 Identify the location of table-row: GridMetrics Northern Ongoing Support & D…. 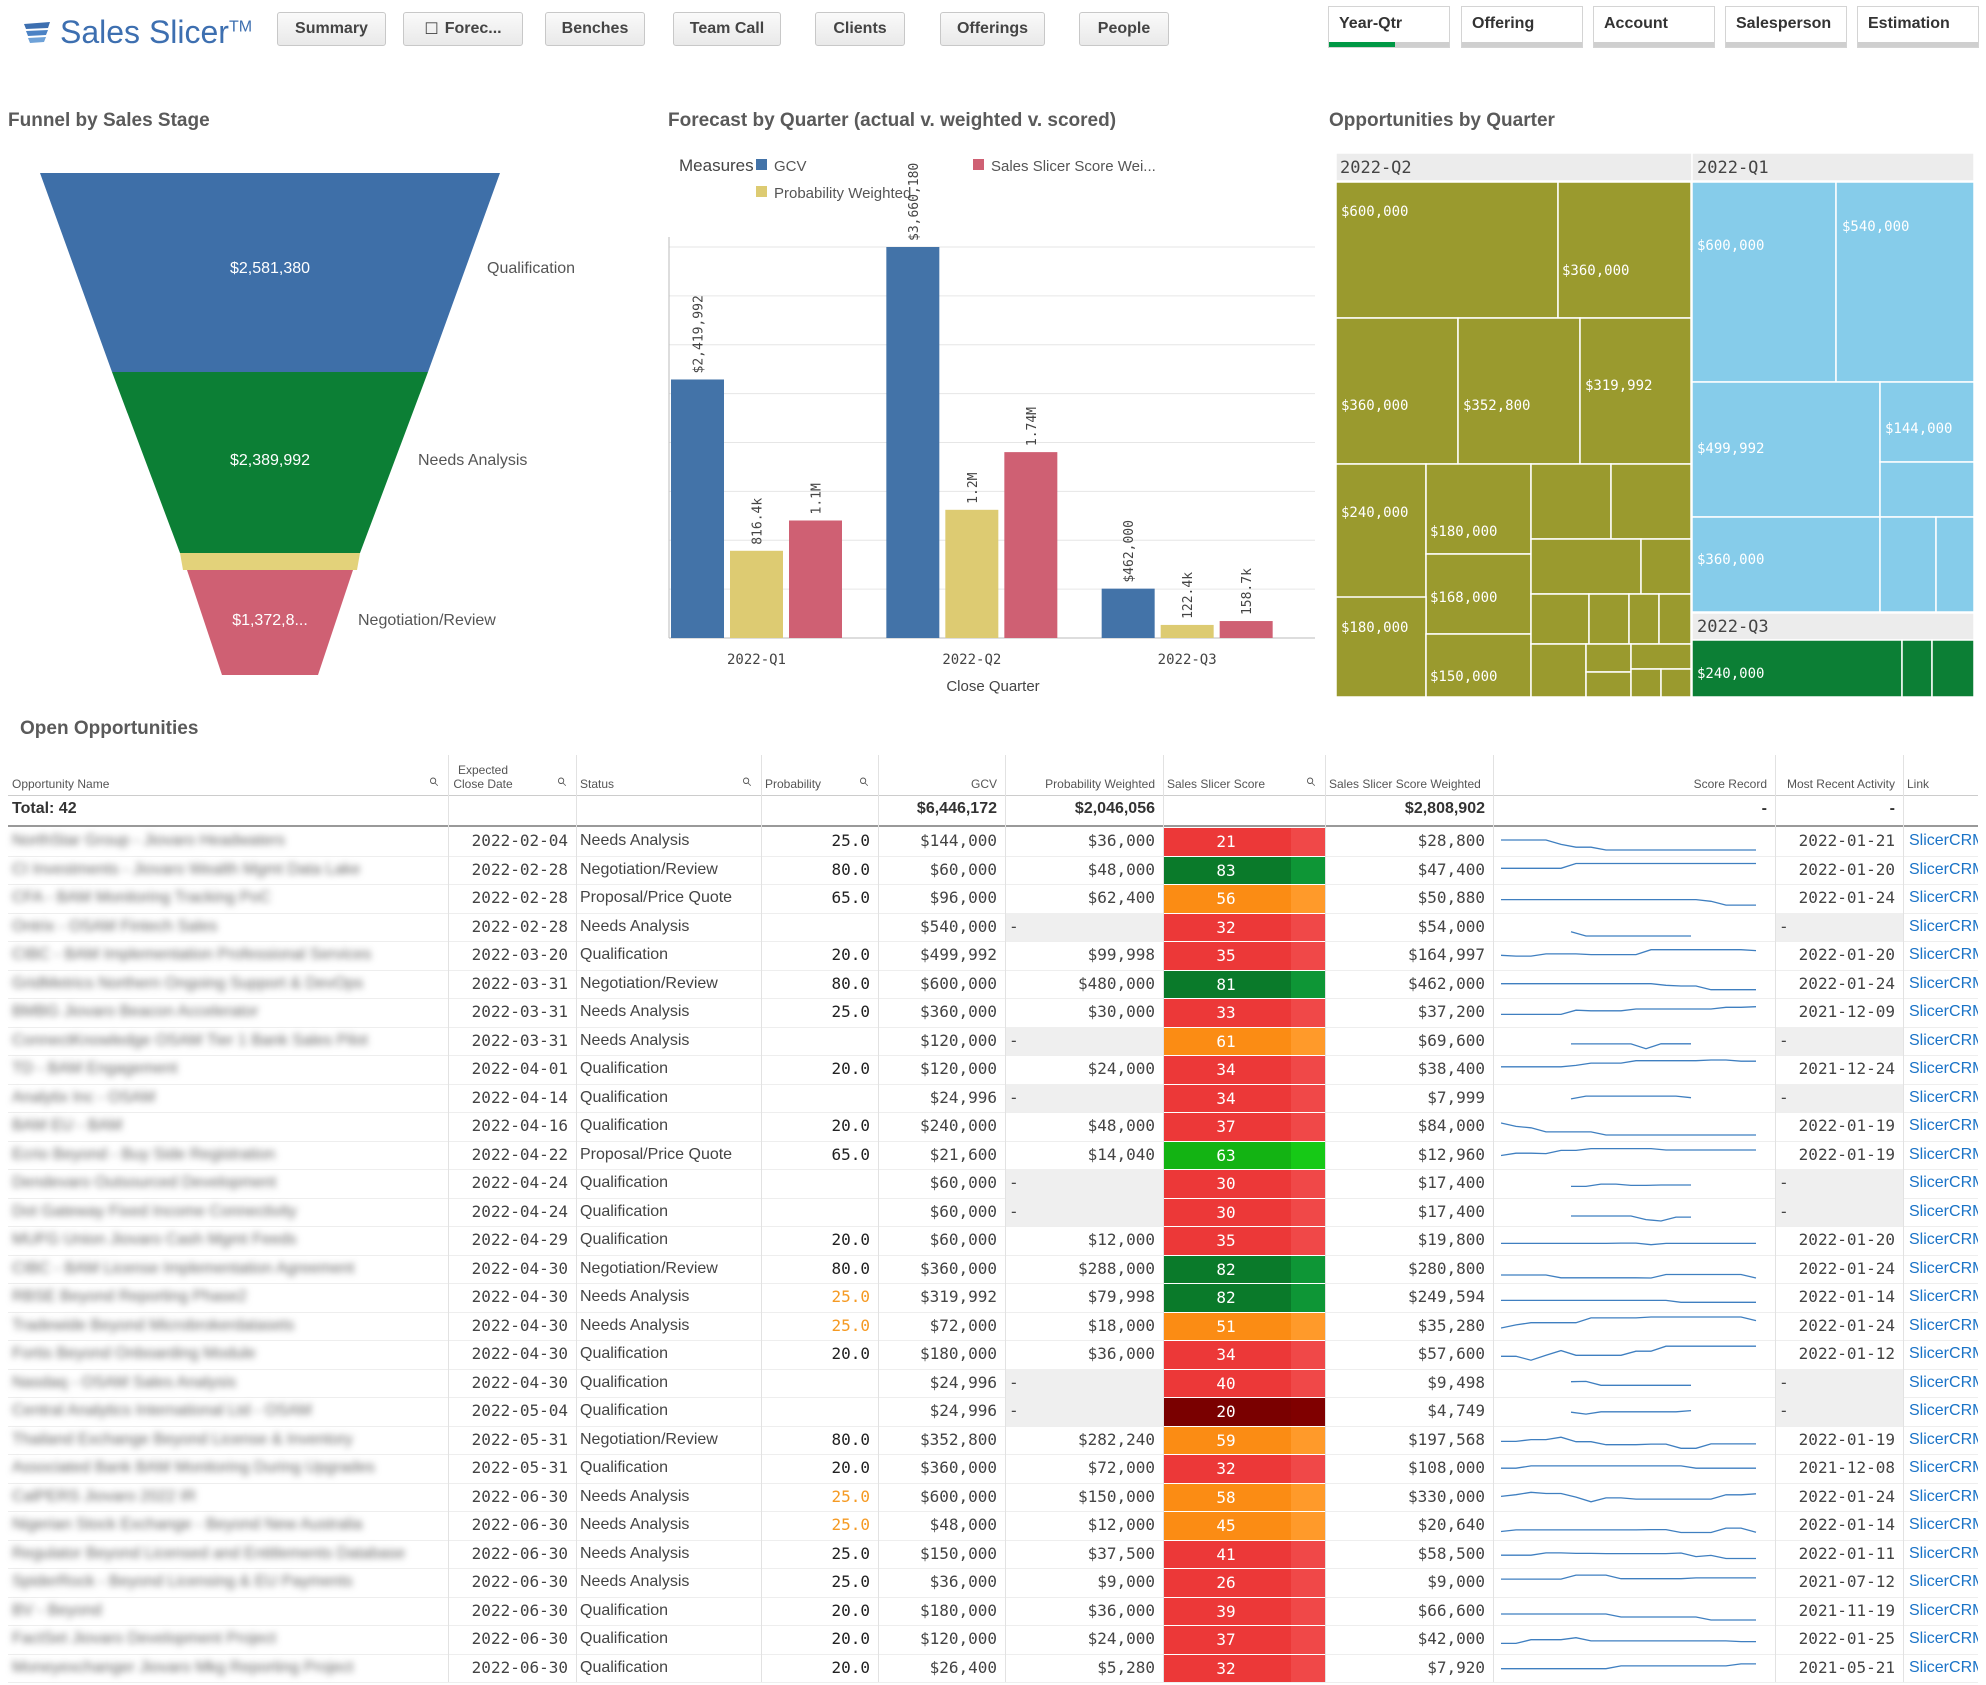
(993, 984).